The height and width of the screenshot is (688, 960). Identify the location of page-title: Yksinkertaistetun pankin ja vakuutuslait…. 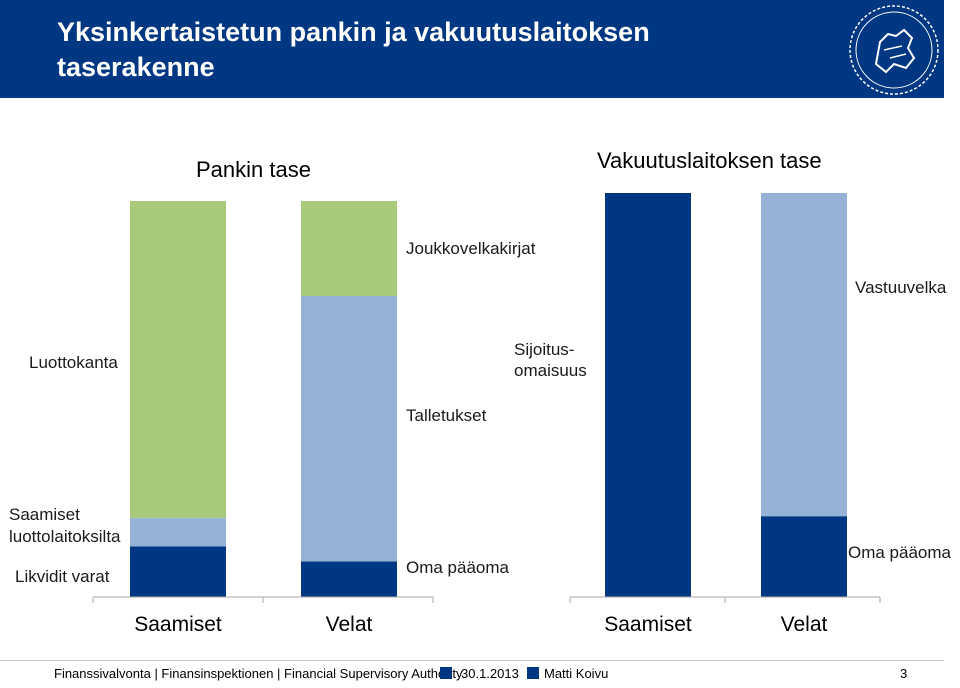
(353, 49).